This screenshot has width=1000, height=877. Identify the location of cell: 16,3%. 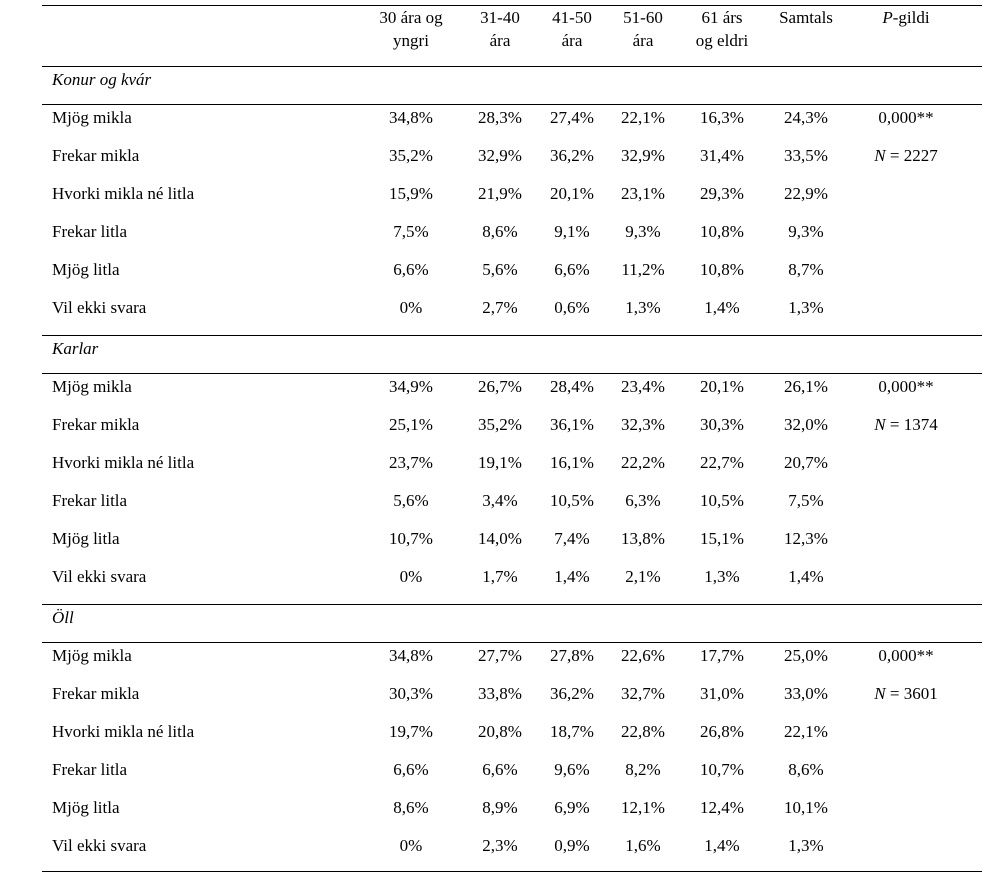
(722, 117).